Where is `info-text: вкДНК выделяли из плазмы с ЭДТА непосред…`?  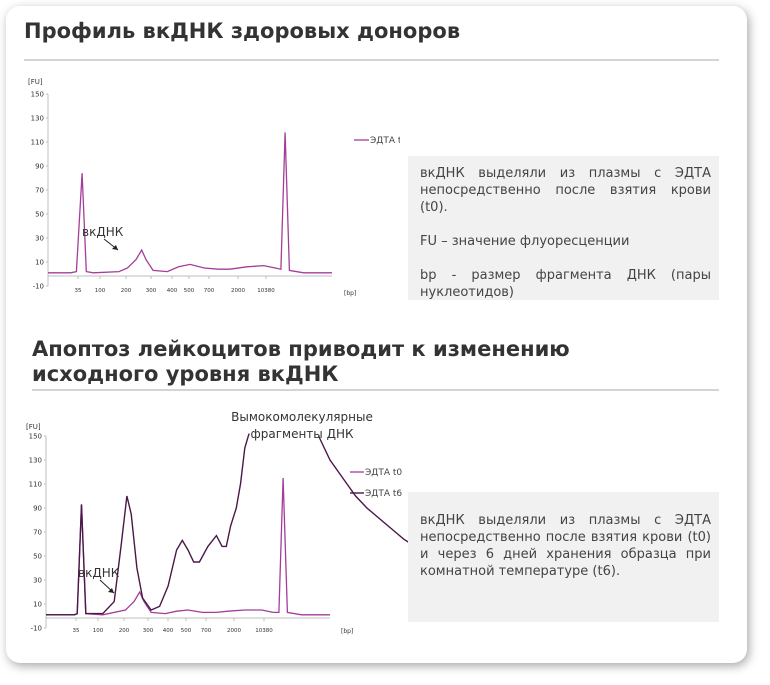
info-text: вкДНК выделяли из плазмы с ЭДТА непосред… is located at coordinates (565, 546).